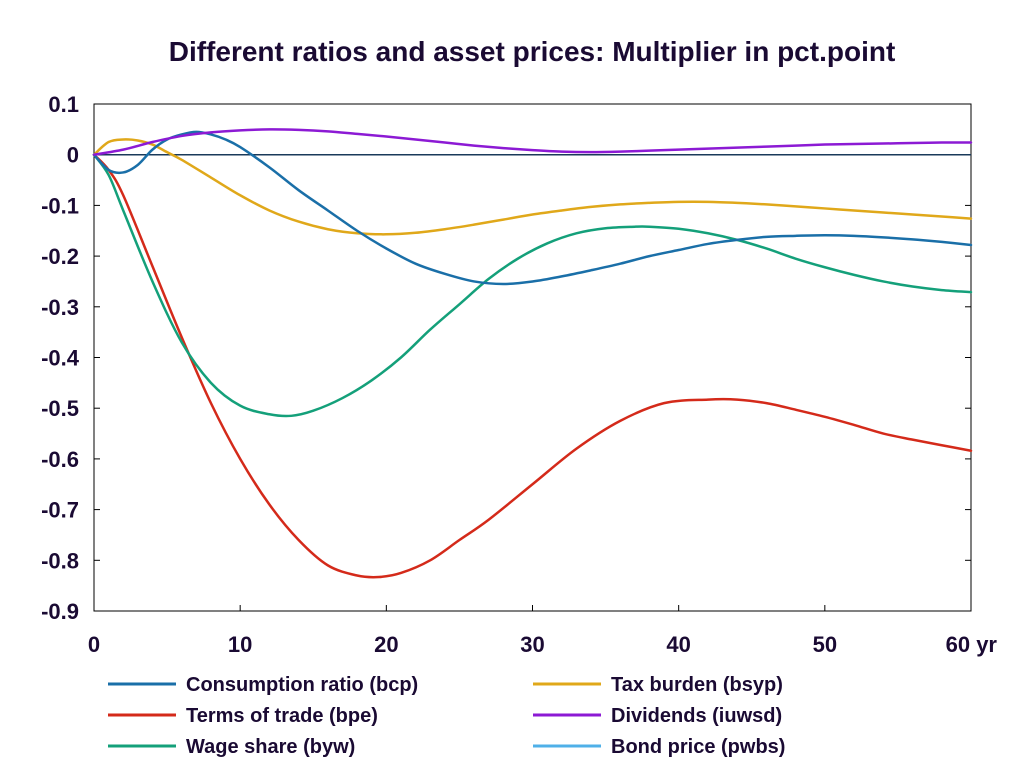 Image resolution: width=1024 pixels, height=778 pixels. What do you see at coordinates (972, 644) in the screenshot?
I see `x-tick-label: 60 yr` at bounding box center [972, 644].